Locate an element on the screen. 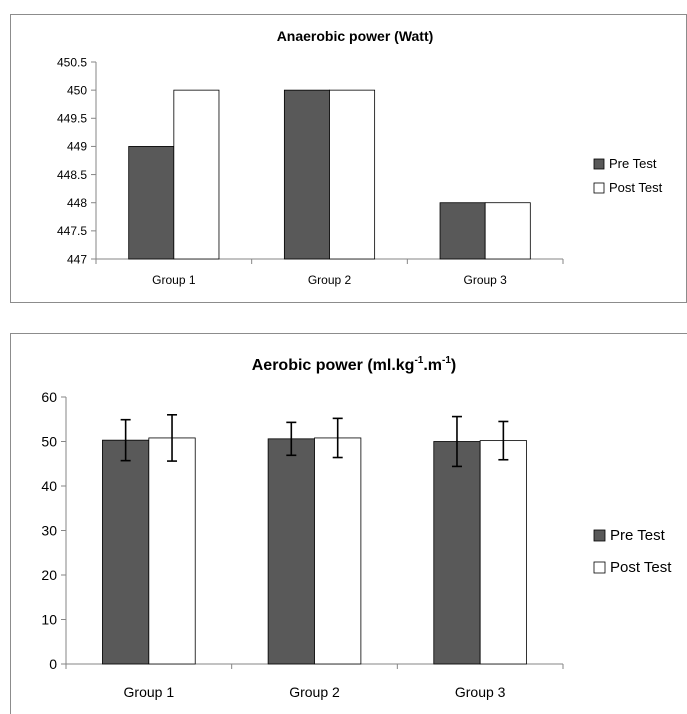  chart1-y-tick-label: 450.5 is located at coordinates (72, 62).